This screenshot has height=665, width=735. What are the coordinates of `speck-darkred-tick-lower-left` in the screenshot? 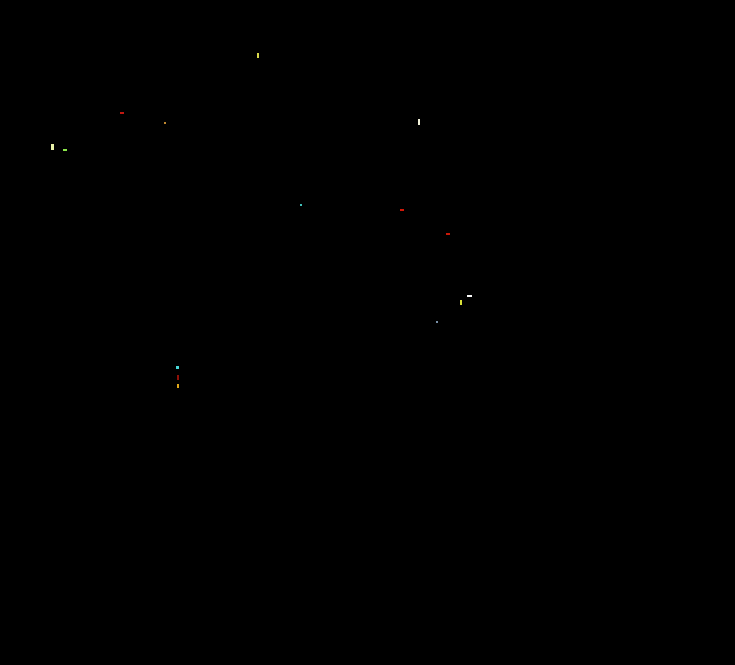 It's located at (178, 377).